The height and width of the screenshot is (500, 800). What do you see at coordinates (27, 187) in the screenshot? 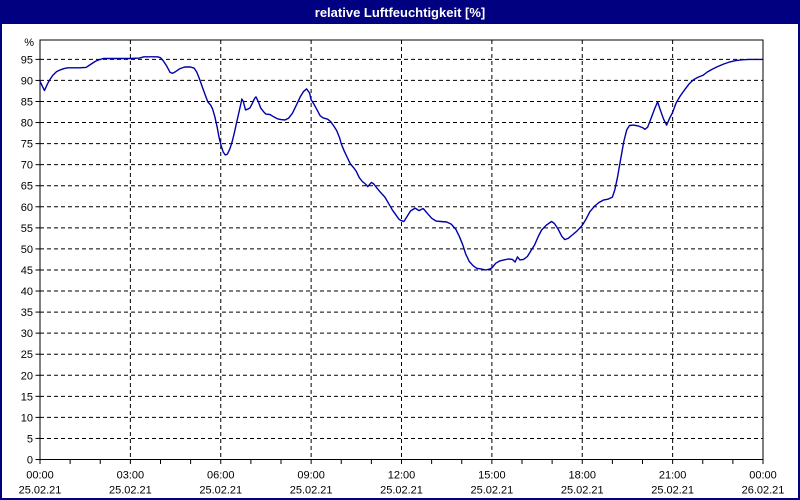
I see `svg-text: 65` at bounding box center [27, 187].